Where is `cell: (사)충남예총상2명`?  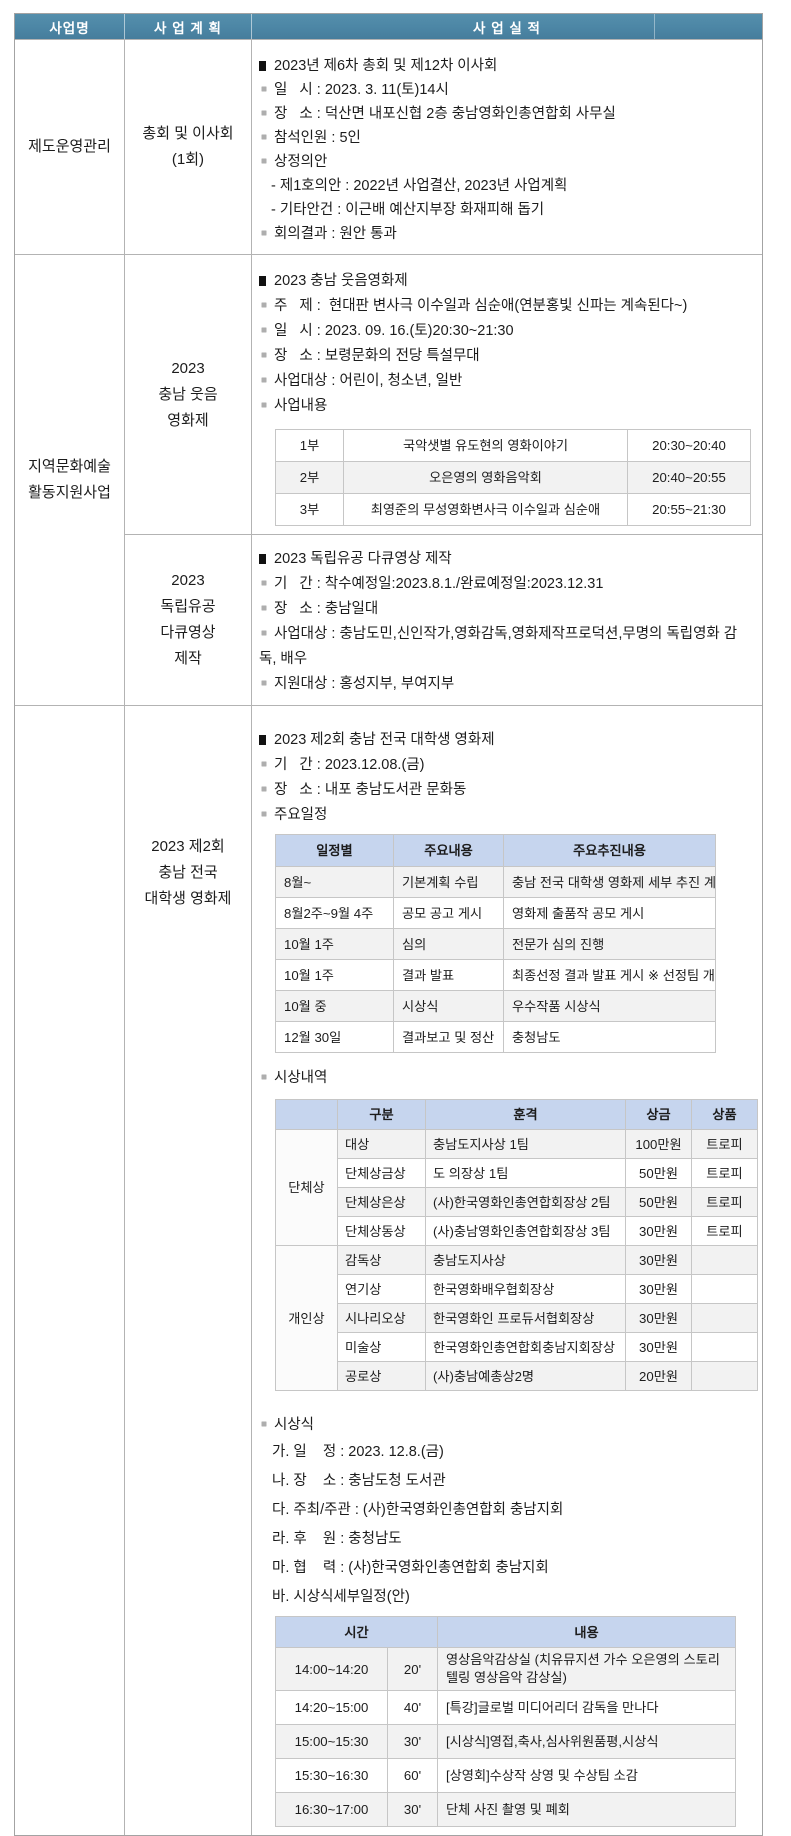 cell: (사)충남예총상2명 is located at coordinates (525, 1376).